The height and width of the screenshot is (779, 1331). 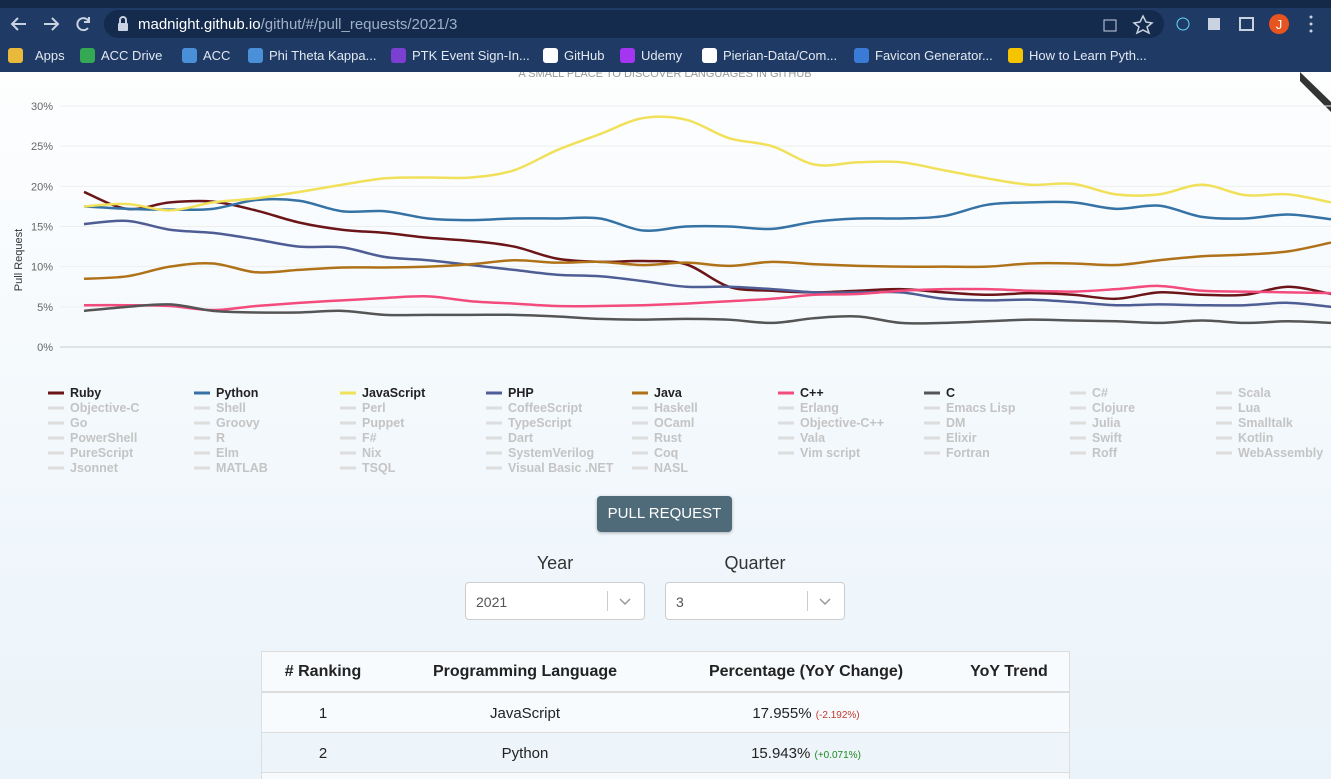 I want to click on legend-item: Objective-C++, so click(x=831, y=423).